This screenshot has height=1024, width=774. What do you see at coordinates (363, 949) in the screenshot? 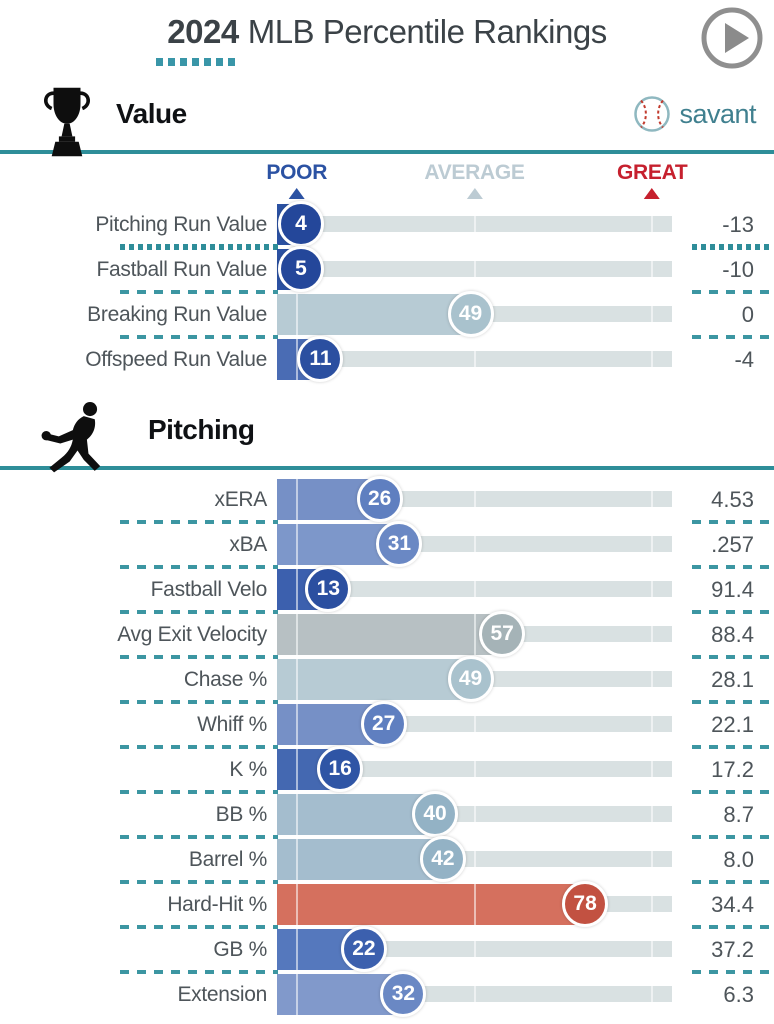
I see `percentile-bubble: 22` at bounding box center [363, 949].